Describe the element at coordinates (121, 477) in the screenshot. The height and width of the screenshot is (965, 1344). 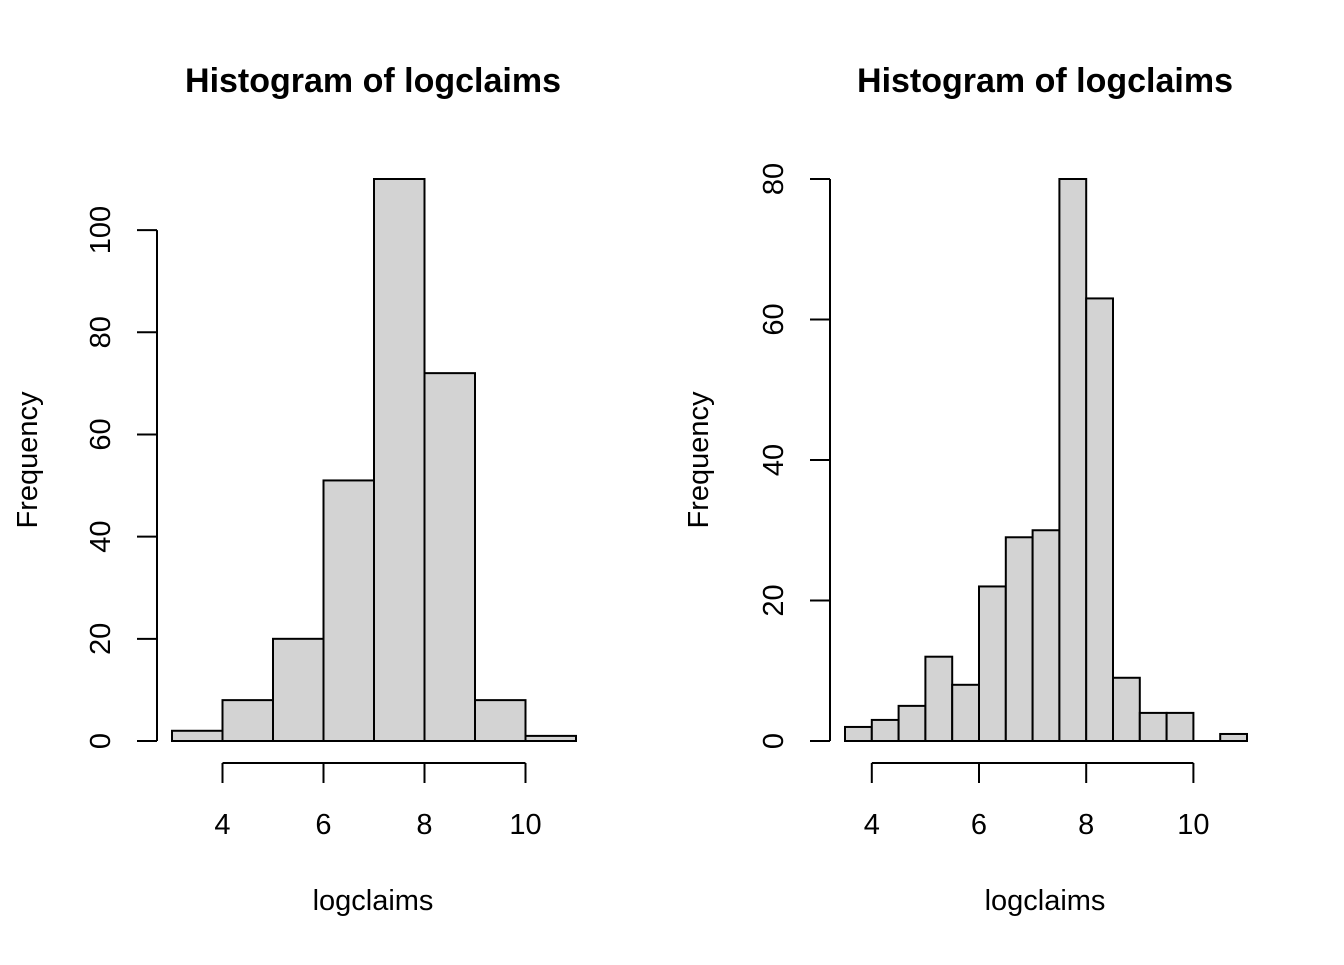
I see `y-axis: 0 20 40 60 80 100` at that location.